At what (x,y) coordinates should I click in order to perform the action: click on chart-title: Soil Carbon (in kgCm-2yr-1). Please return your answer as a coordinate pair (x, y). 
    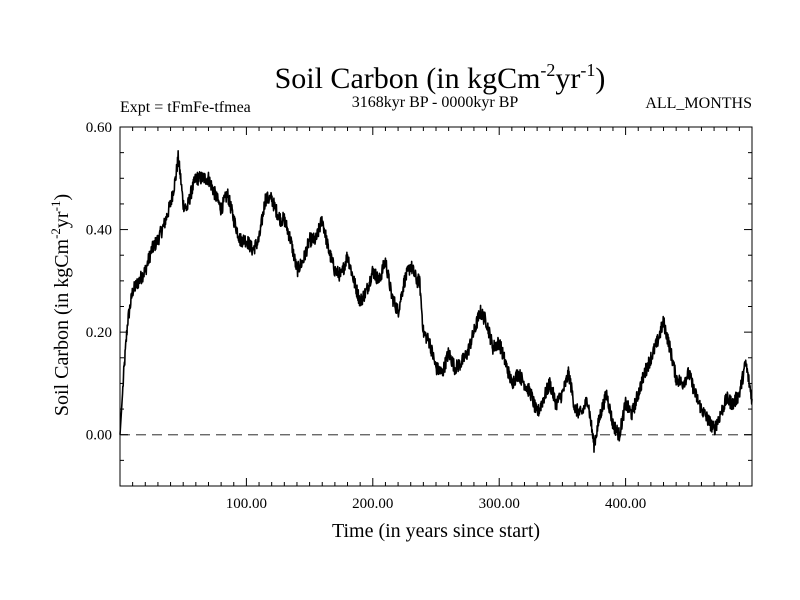
    Looking at the image, I should click on (440, 77).